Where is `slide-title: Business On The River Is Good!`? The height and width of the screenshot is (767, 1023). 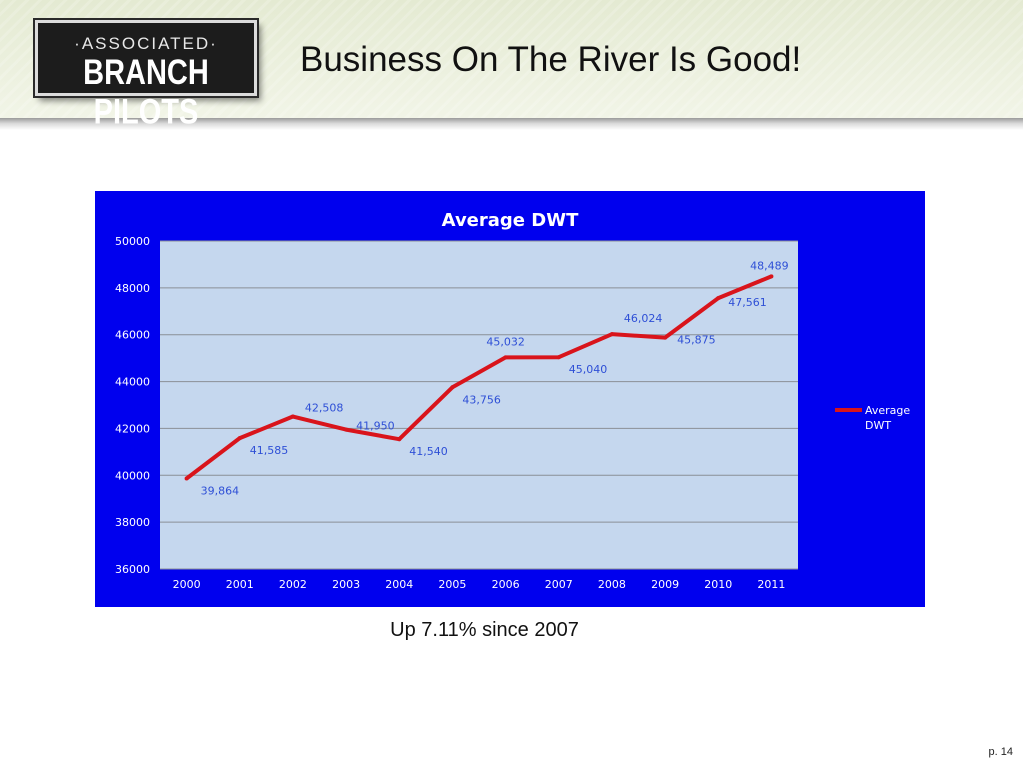
slide-title: Business On The River Is Good! is located at coordinates (551, 59).